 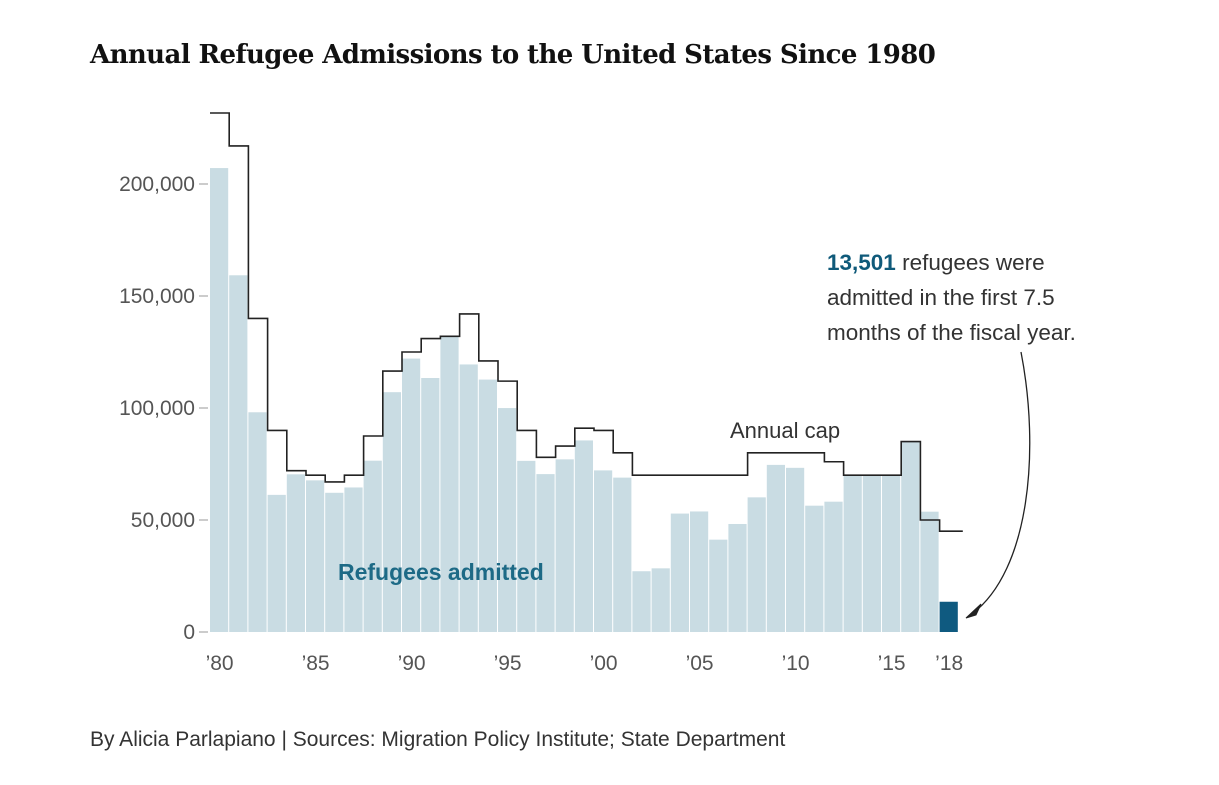 I want to click on x-tick-label: ’95, so click(x=508, y=663).